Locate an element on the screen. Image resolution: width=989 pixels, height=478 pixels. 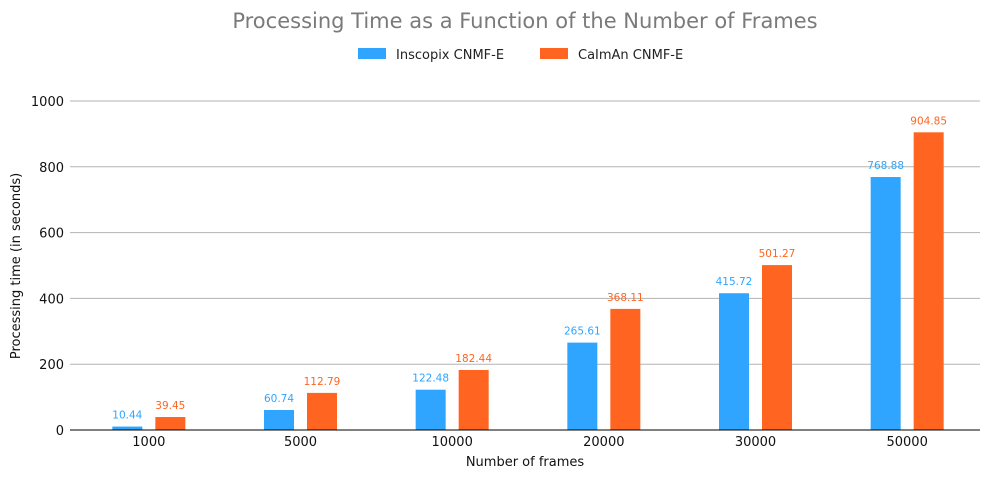
data-label: 768.88 is located at coordinates (885, 166).